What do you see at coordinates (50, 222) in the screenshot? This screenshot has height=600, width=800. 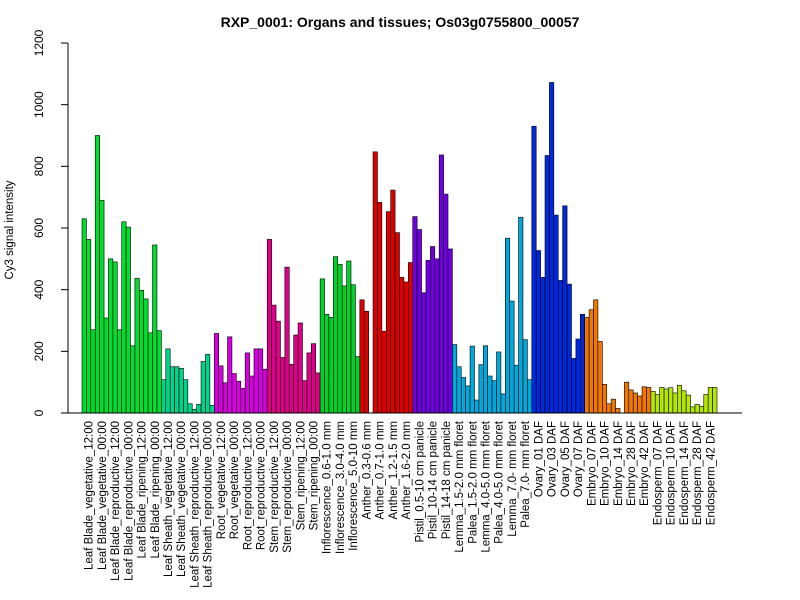 I see `y-axis: 0 200 400 600 800 1000 1200` at bounding box center [50, 222].